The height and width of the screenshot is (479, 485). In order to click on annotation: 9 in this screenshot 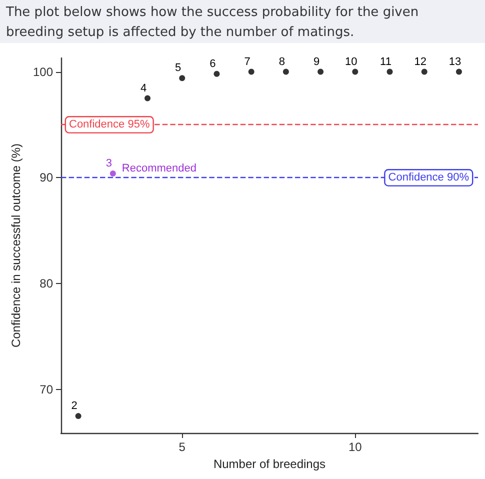, I will do `click(316, 62)`.